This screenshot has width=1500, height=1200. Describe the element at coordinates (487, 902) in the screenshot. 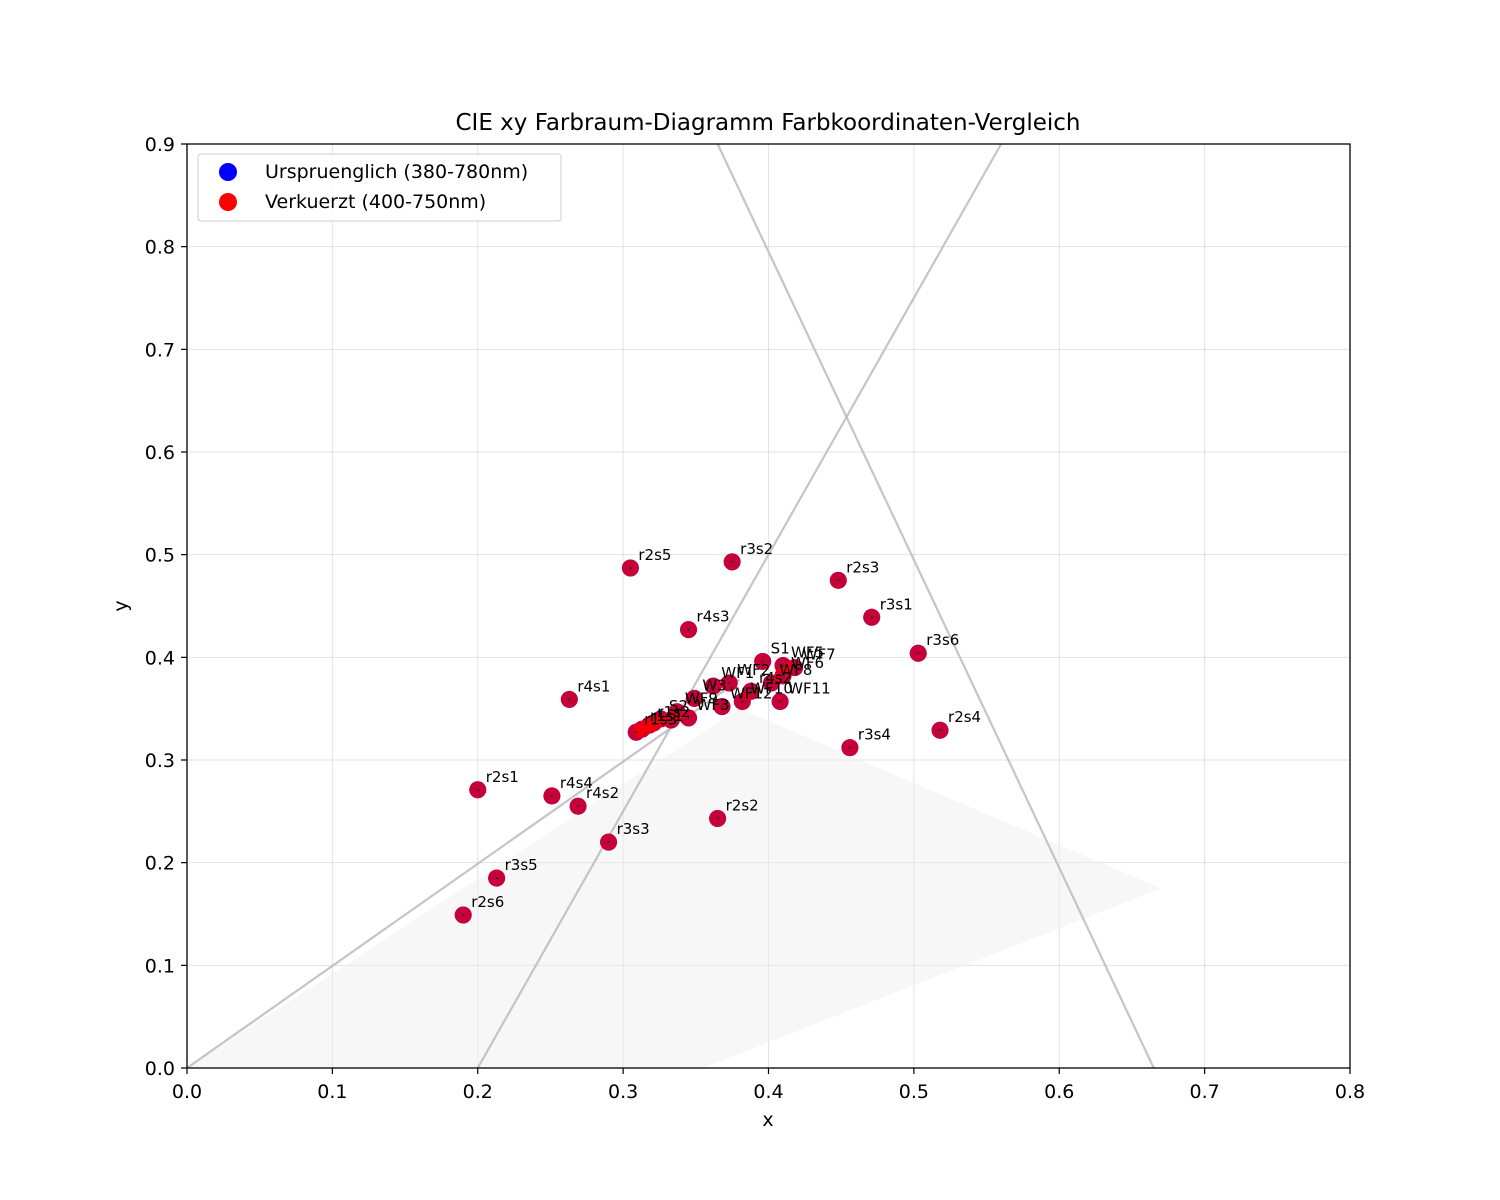

I see `point-label: r2s6` at that location.